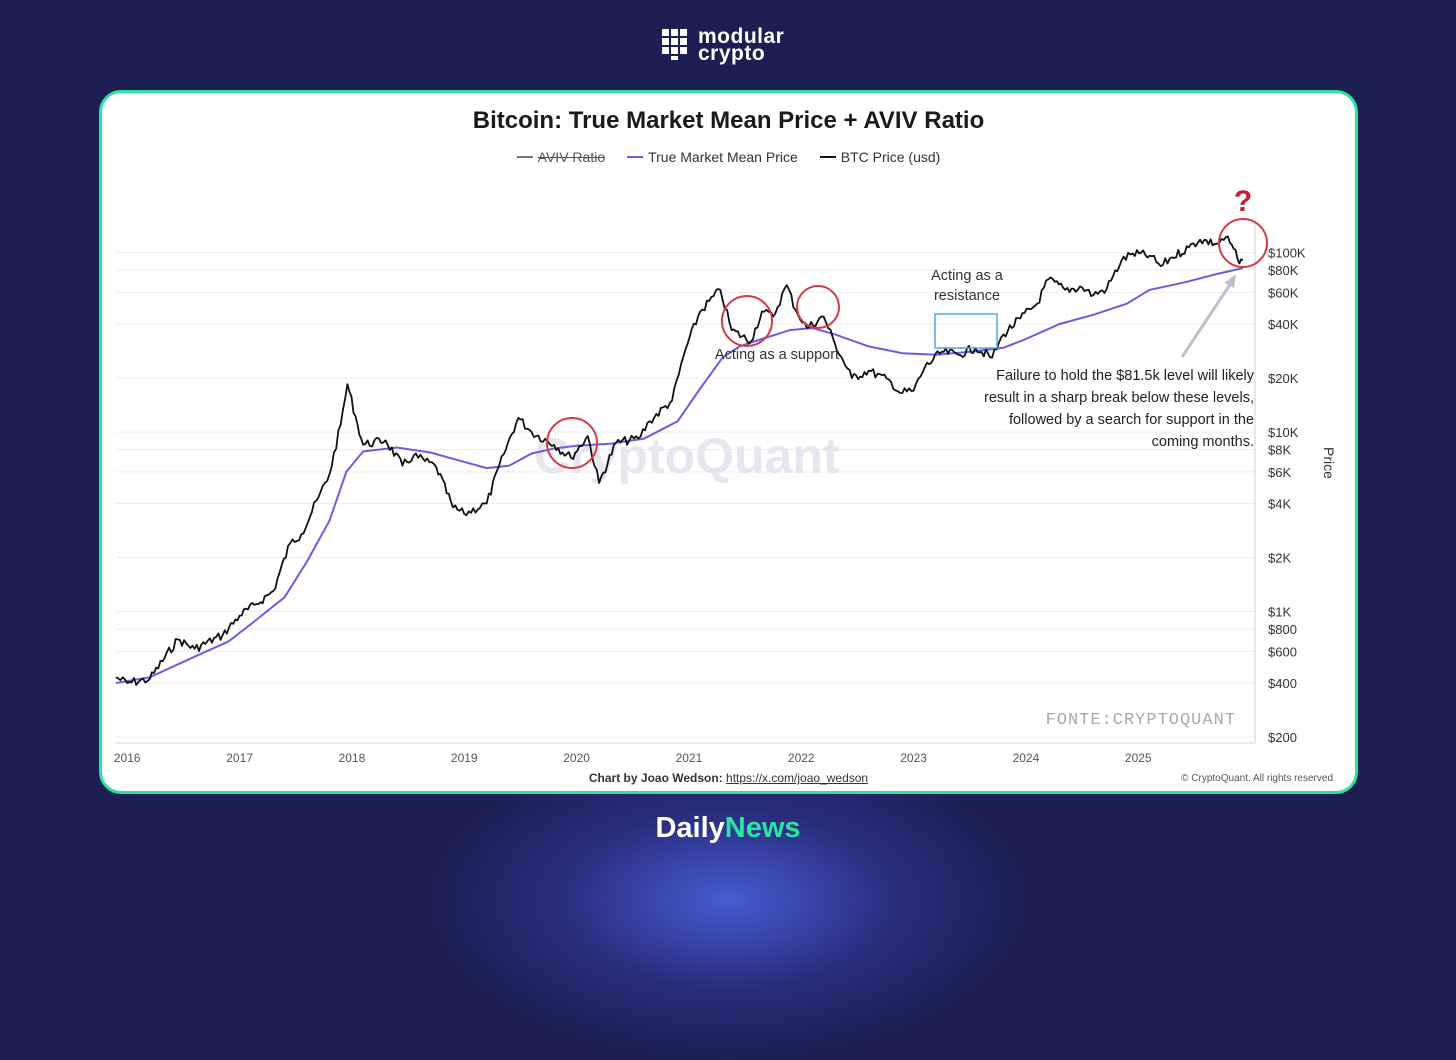 Image resolution: width=1456 pixels, height=1060 pixels. I want to click on brand-name: modular crypto, so click(741, 45).